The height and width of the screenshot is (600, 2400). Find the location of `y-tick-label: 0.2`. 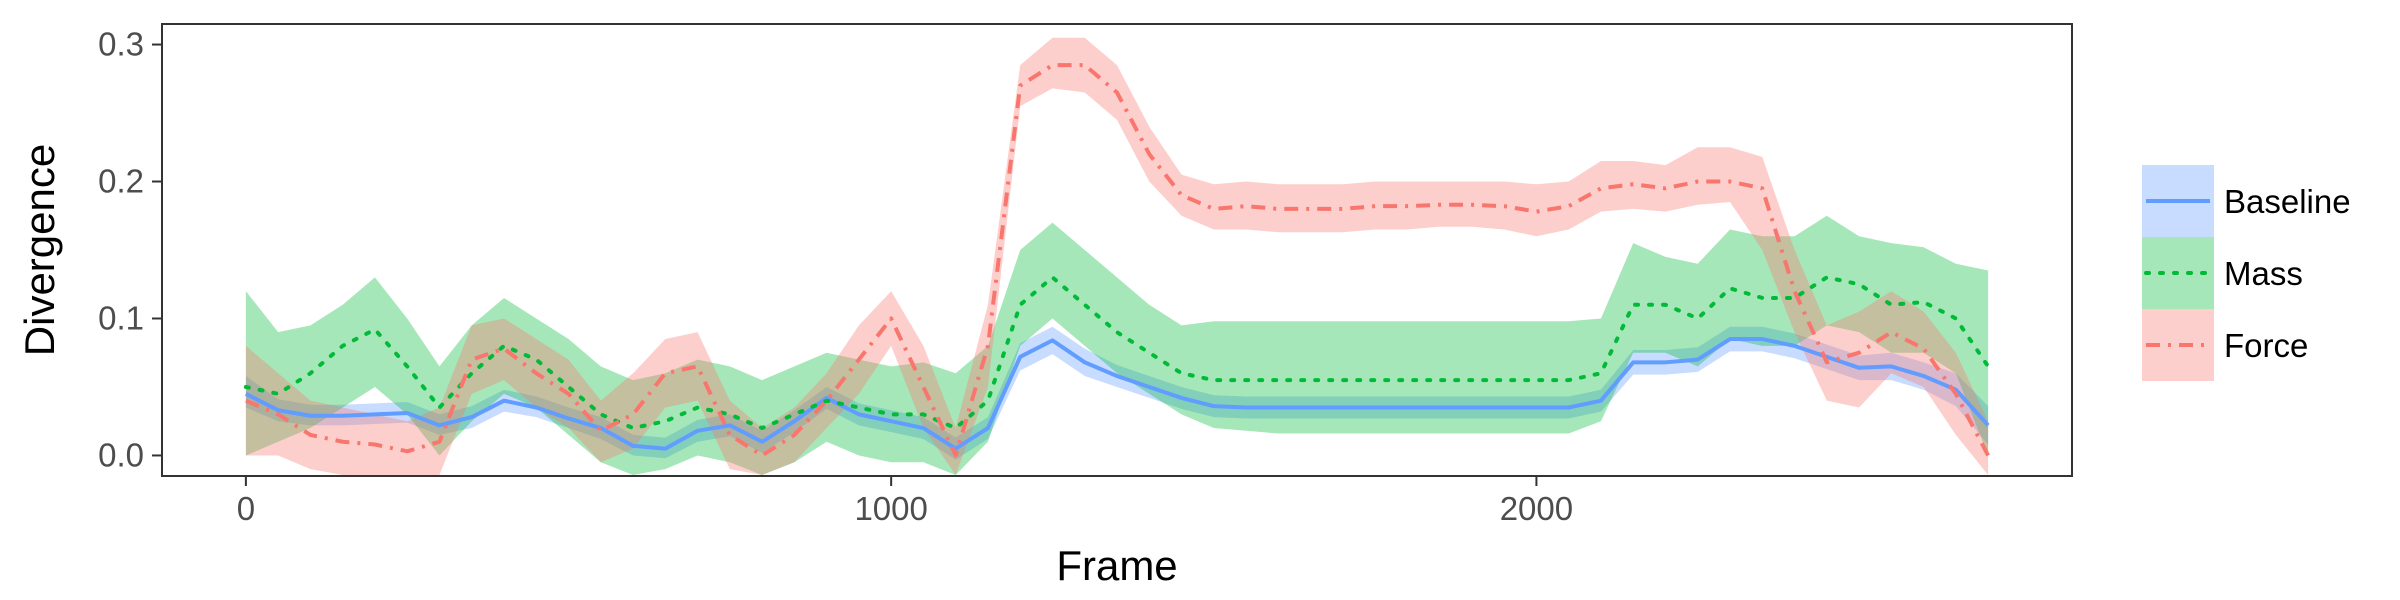

y-tick-label: 0.2 is located at coordinates (121, 181).